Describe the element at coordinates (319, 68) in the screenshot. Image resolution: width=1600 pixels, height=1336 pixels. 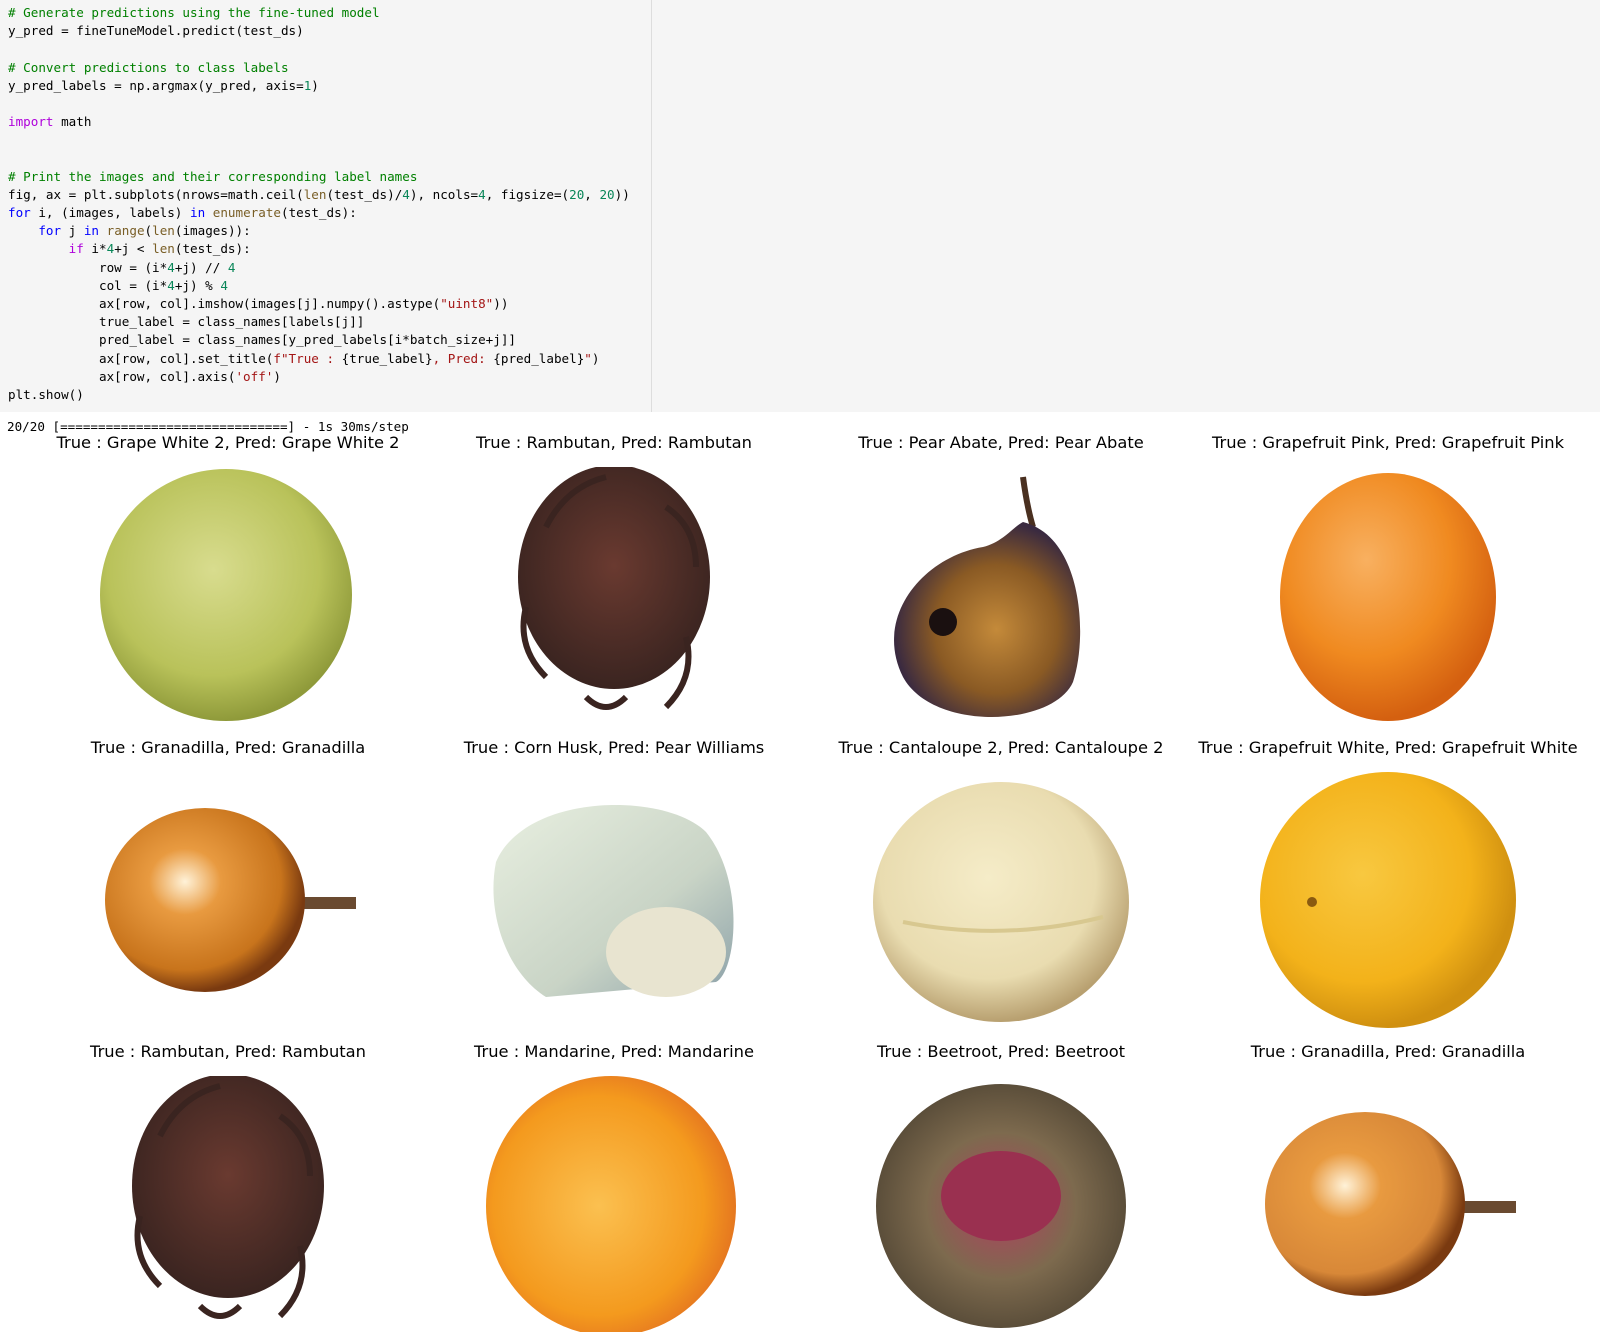
I see `code-line: # Convert predictions to class labels` at that location.